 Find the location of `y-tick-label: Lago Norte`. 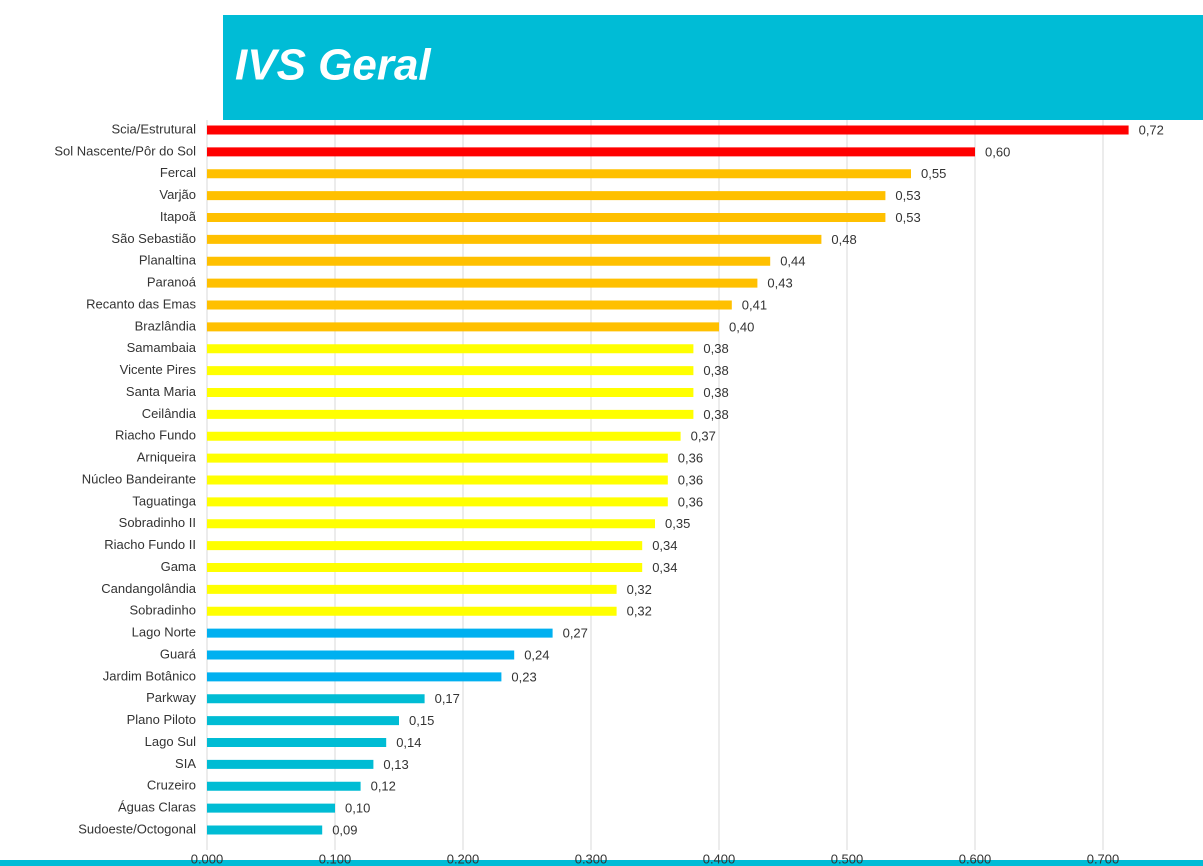

y-tick-label: Lago Norte is located at coordinates (164, 632).